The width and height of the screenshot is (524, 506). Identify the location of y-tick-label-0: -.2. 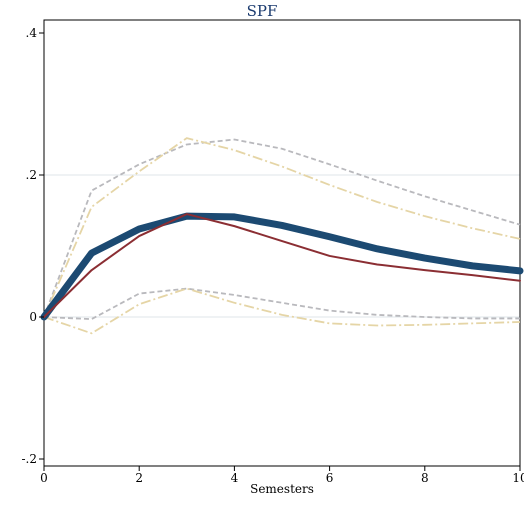
(29, 459).